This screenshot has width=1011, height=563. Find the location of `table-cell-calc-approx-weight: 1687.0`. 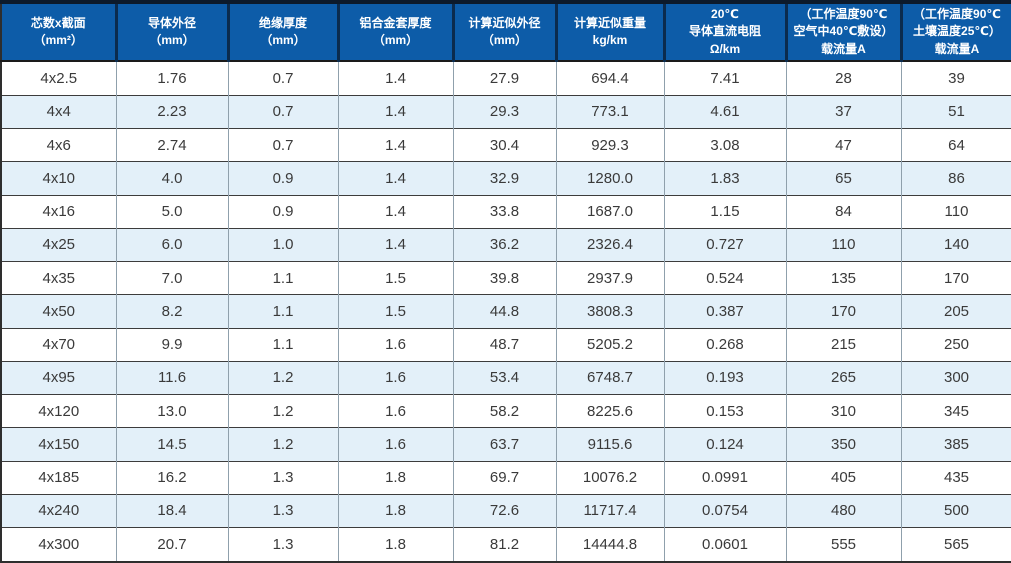

table-cell-calc-approx-weight: 1687.0 is located at coordinates (609, 211).